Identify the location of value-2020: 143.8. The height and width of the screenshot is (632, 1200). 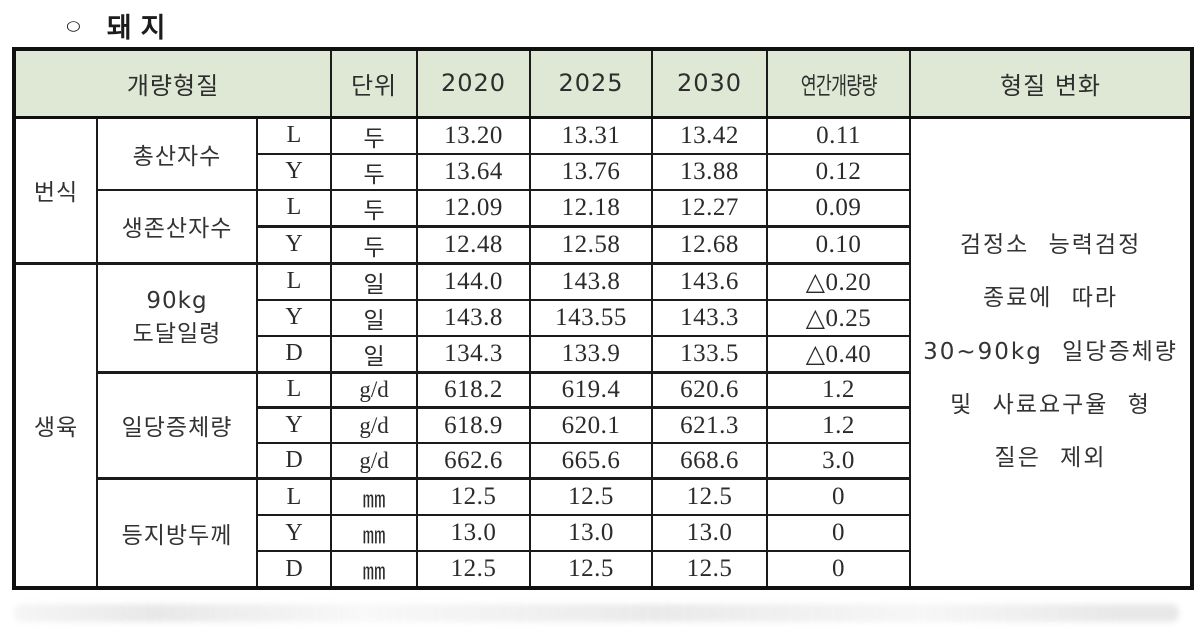
(474, 317).